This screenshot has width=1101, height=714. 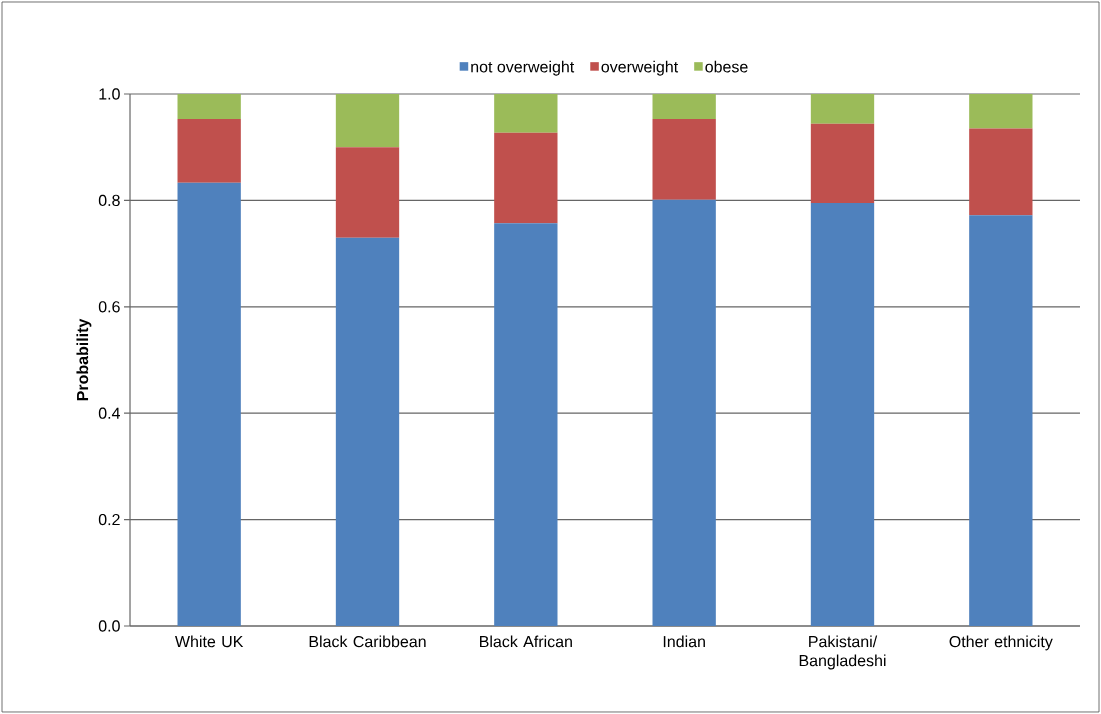 I want to click on legend-label: obese, so click(x=726, y=66).